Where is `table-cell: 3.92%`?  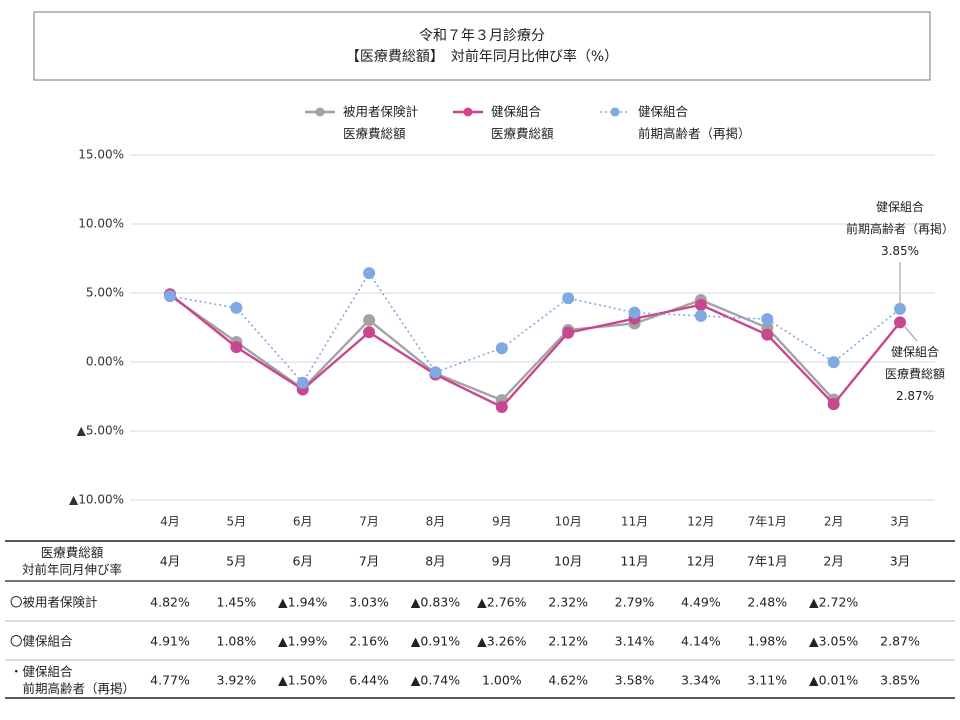 table-cell: 3.92% is located at coordinates (236, 680).